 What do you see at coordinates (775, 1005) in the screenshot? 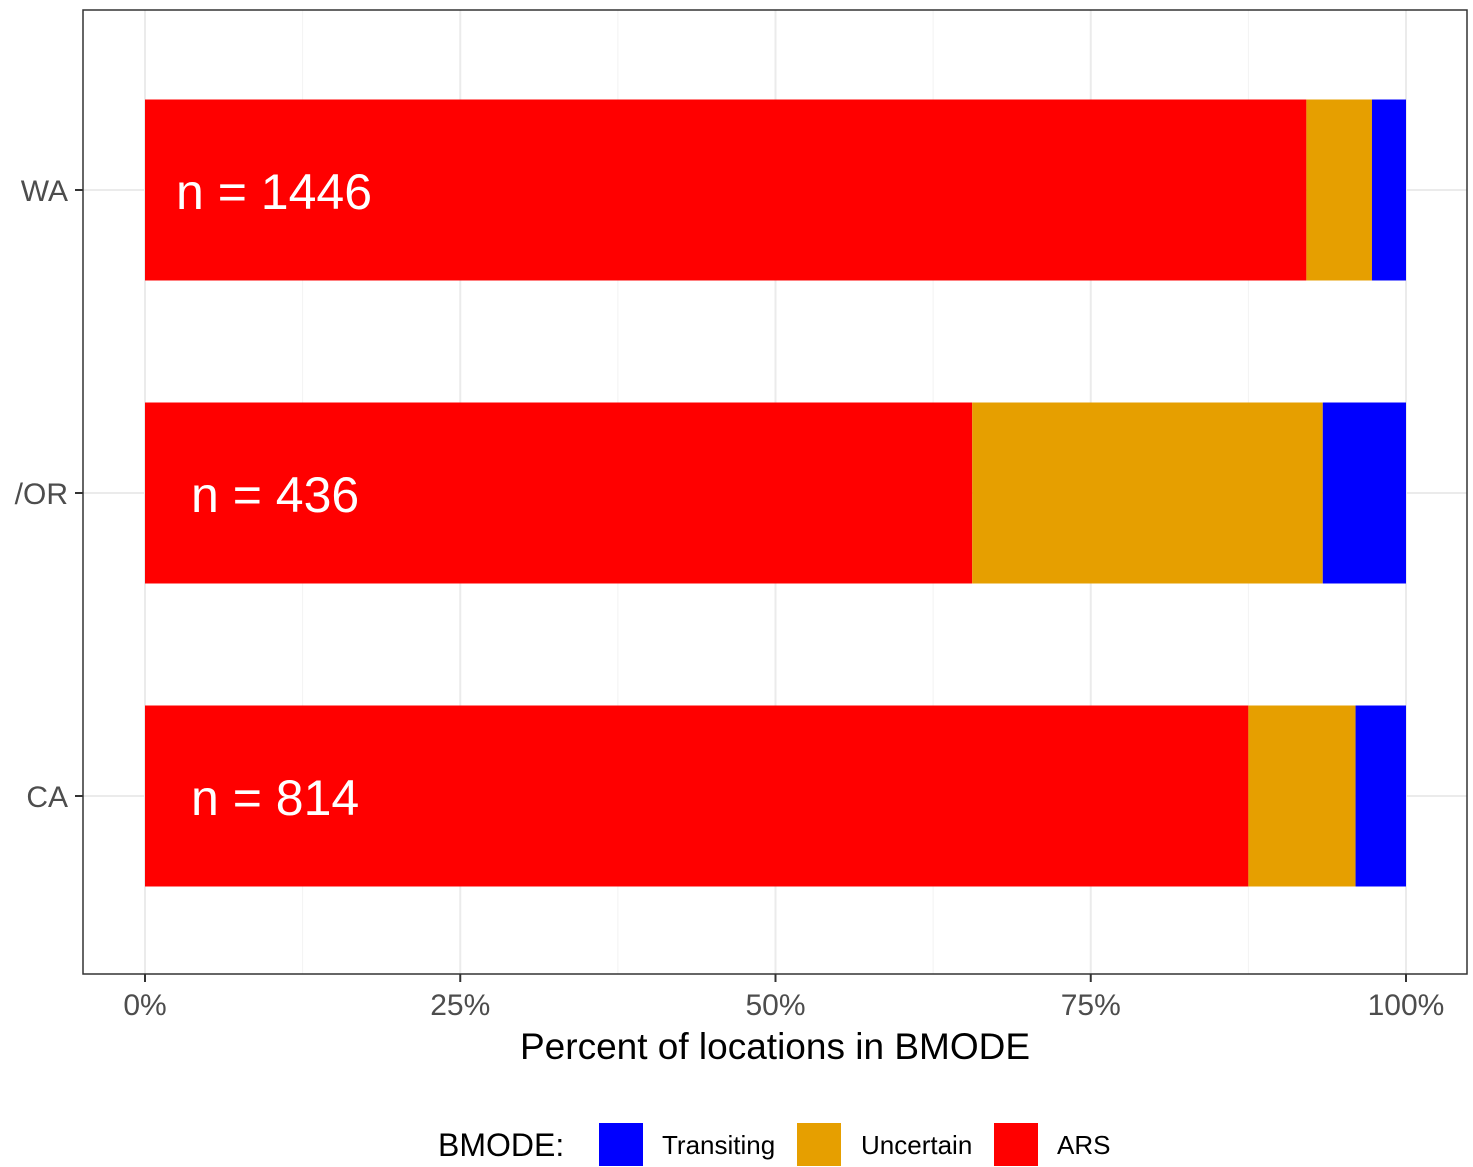
I see `x-tick-label: 50%` at bounding box center [775, 1005].